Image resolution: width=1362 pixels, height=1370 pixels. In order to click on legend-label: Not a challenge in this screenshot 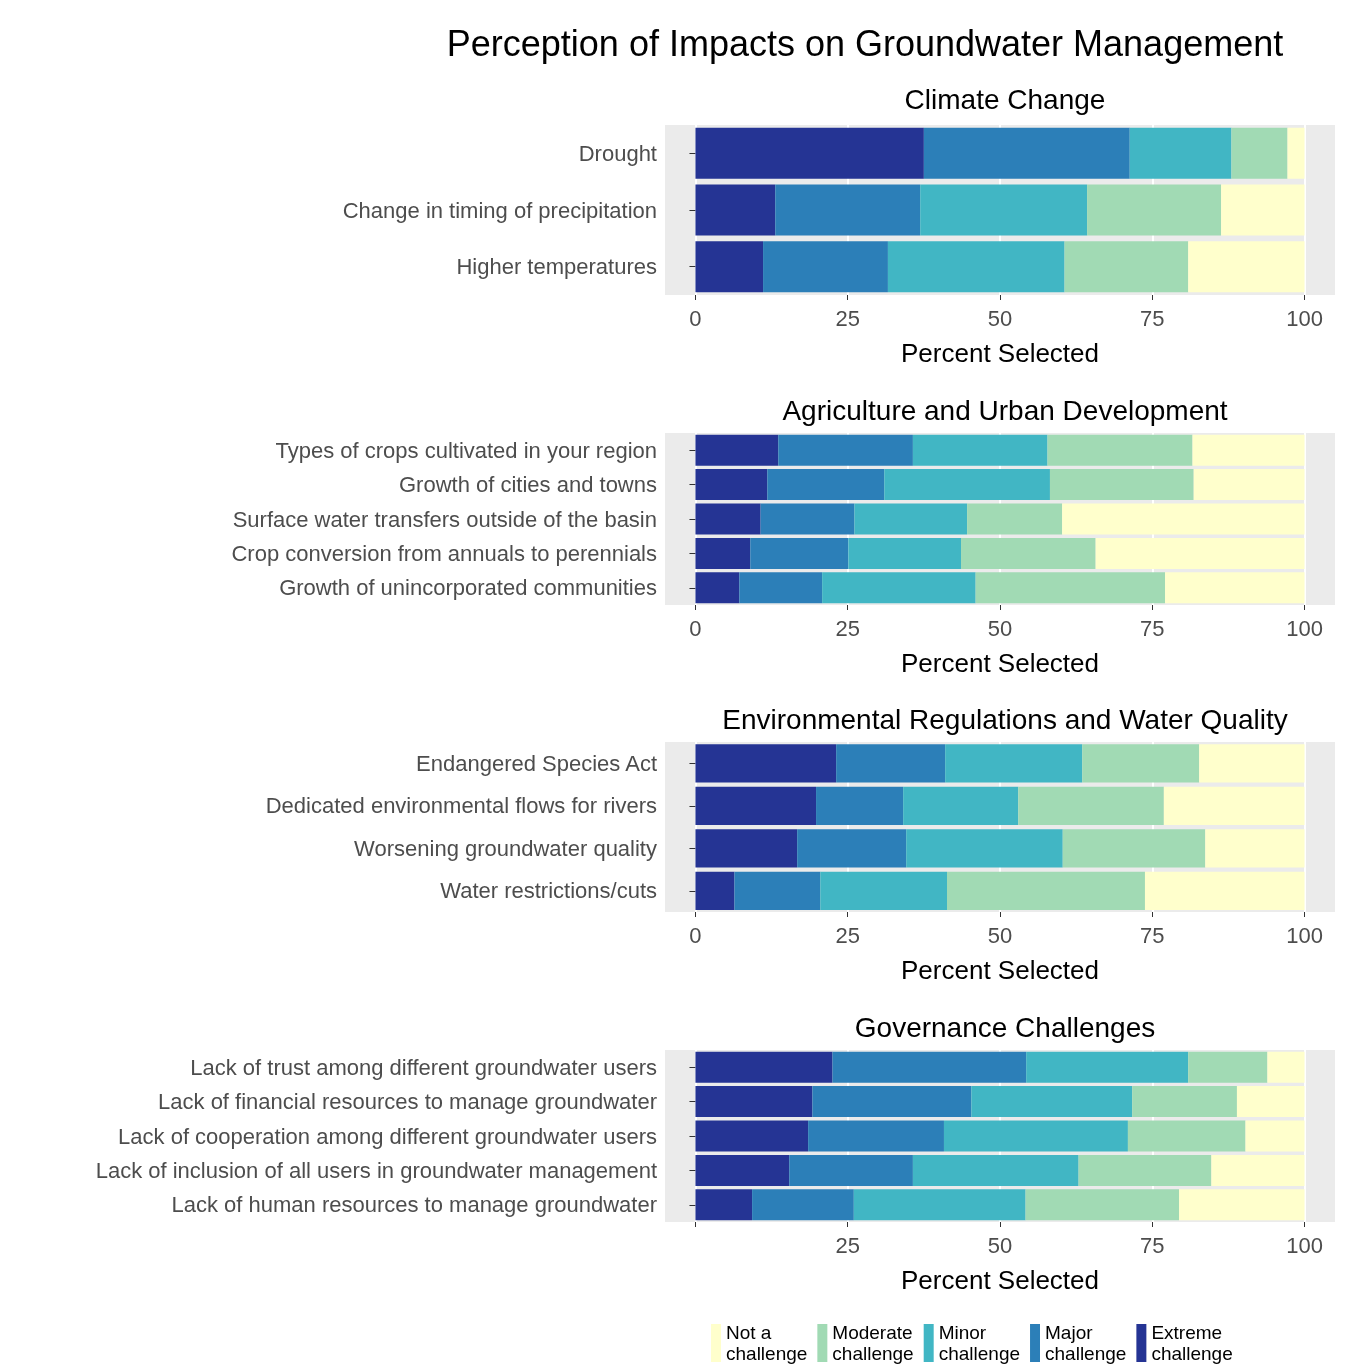, I will do `click(767, 1343)`.